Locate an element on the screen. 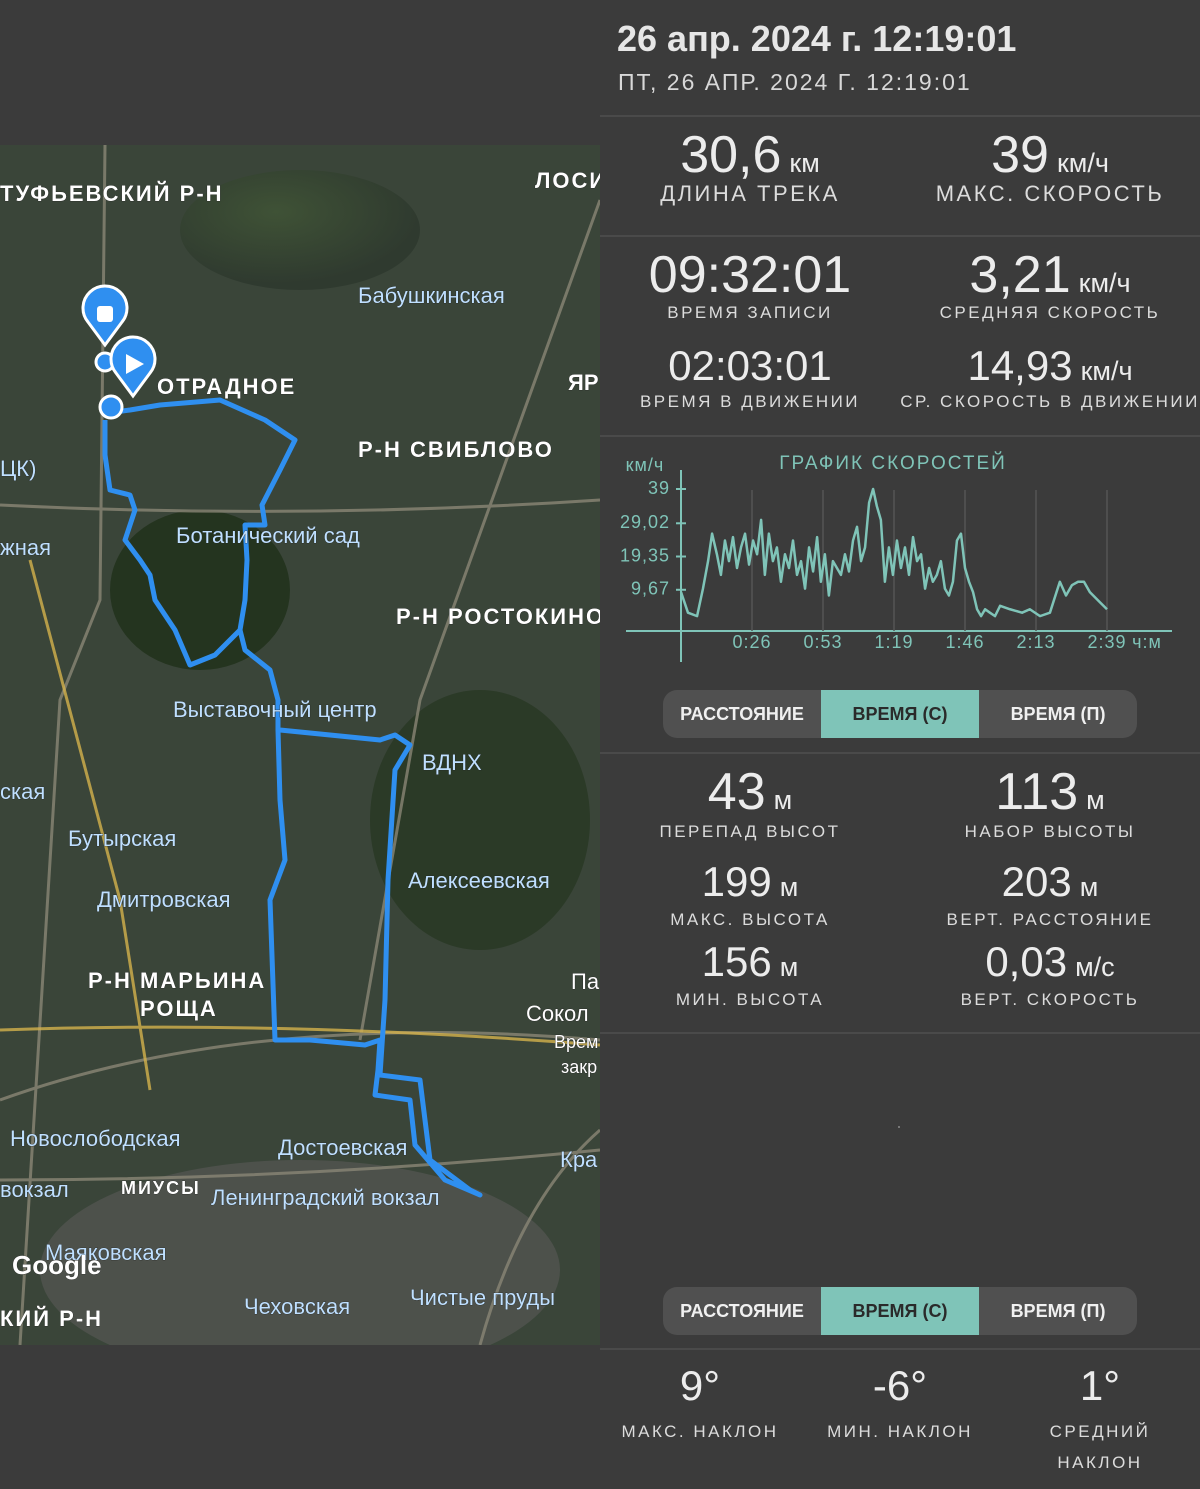 The width and height of the screenshot is (1200, 1489). stat-unit: м/с is located at coordinates (1095, 967).